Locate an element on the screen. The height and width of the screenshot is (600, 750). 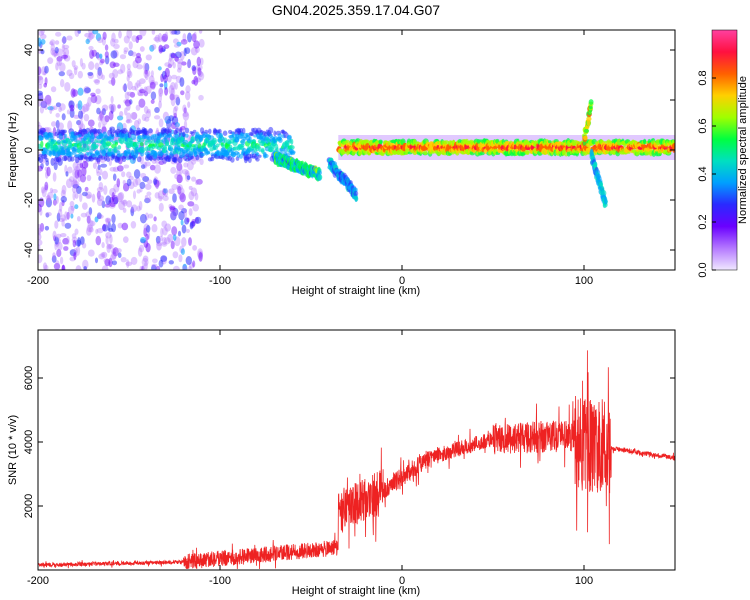
y-tick-label: 6000 is located at coordinates (29, 378).